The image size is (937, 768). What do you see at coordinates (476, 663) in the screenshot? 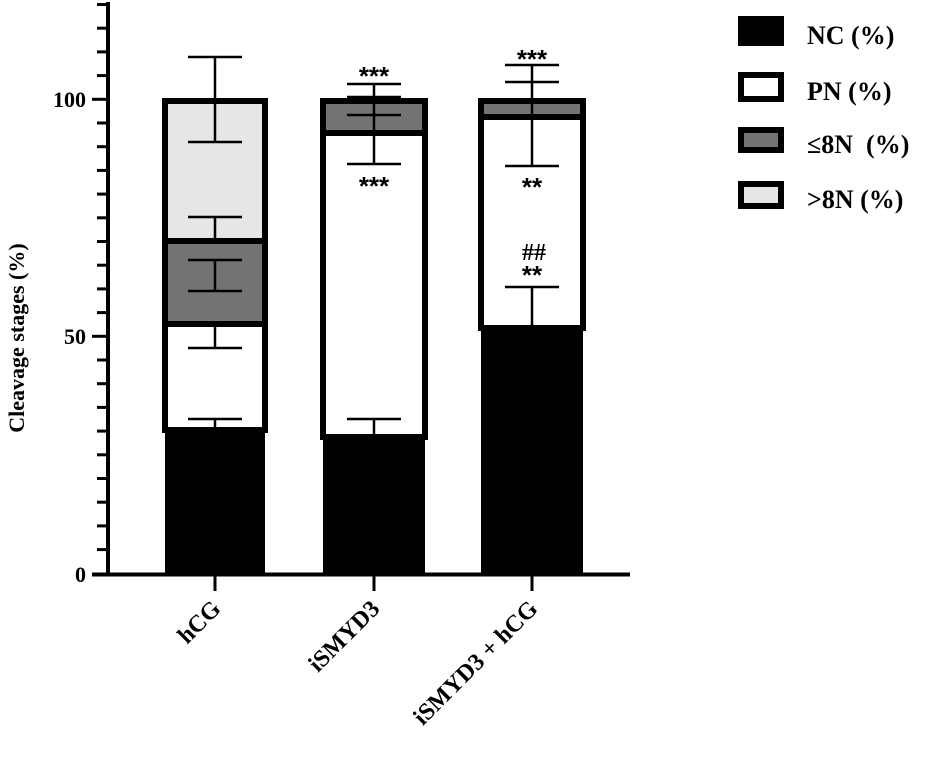
I see `x-label-ismyd3-hcg: iSMYD3 + hCG` at bounding box center [476, 663].